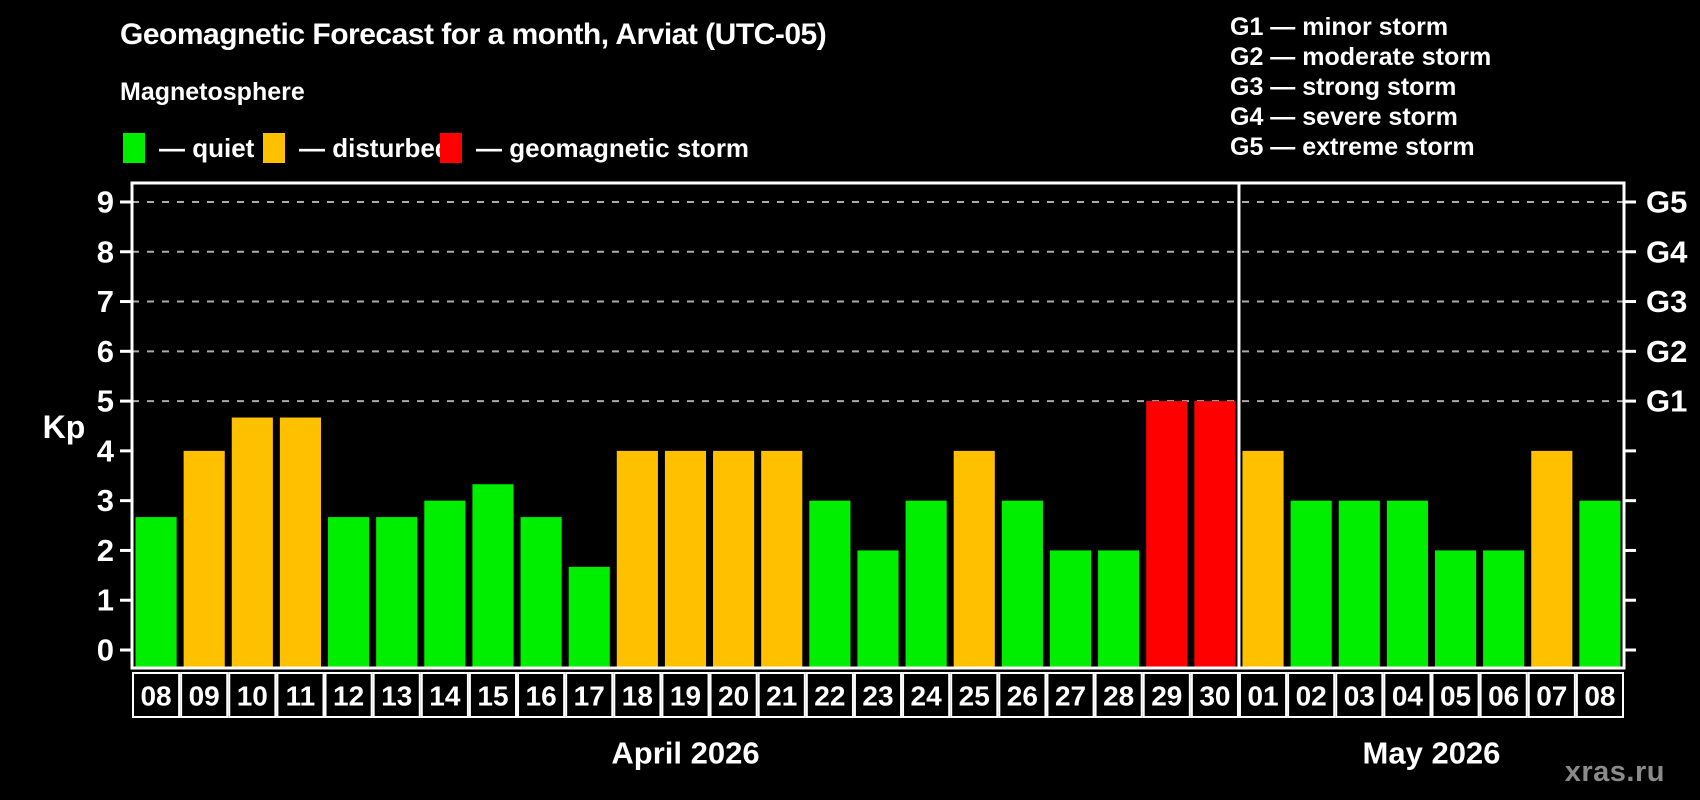  Describe the element at coordinates (733, 696) in the screenshot. I see `day-label-20: 20` at that location.